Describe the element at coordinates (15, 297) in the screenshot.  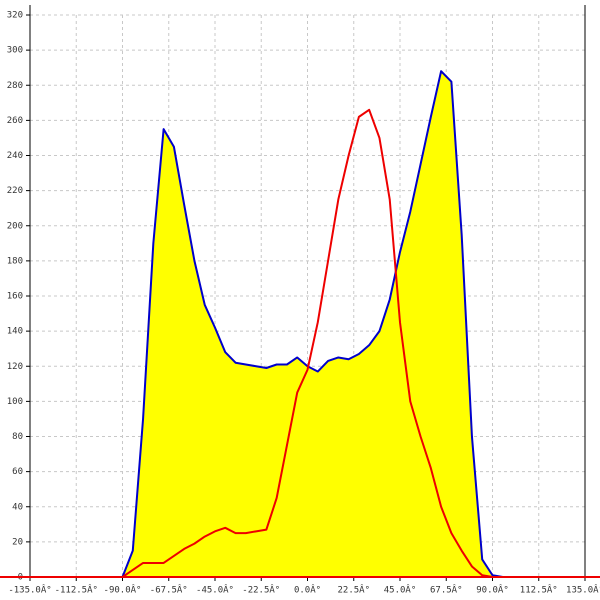
I see `y-tick-label: 160` at that location.